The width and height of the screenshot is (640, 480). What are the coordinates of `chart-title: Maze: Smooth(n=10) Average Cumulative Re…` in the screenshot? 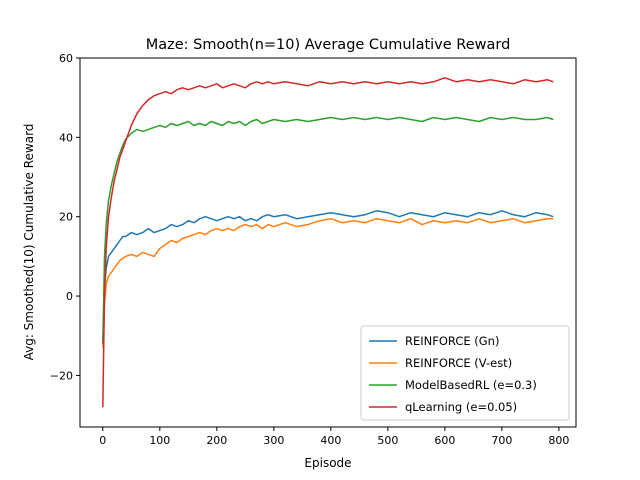 It's located at (328, 45).